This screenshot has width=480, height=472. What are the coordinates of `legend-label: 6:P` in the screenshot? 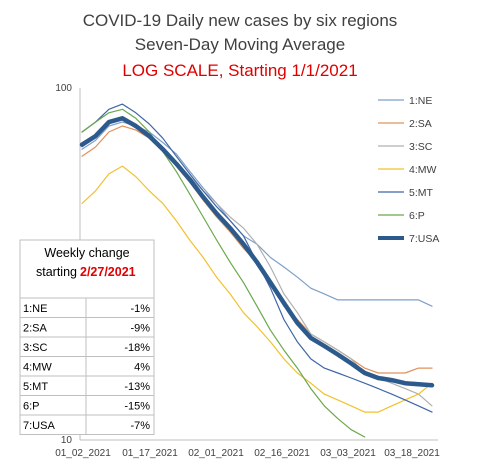 It's located at (417, 216).